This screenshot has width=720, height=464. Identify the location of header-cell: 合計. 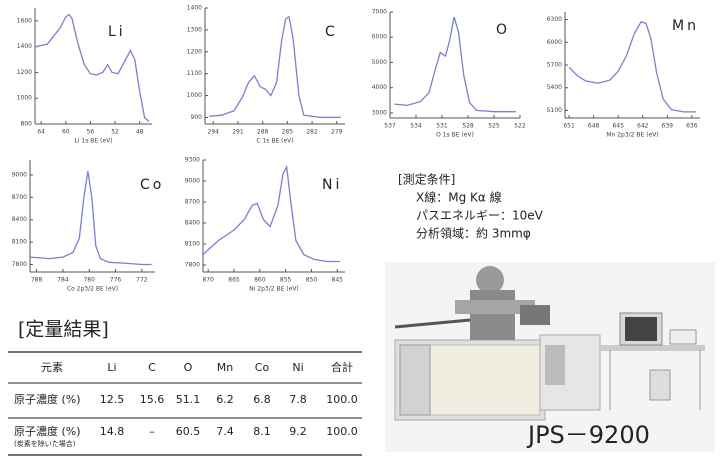
(342, 367).